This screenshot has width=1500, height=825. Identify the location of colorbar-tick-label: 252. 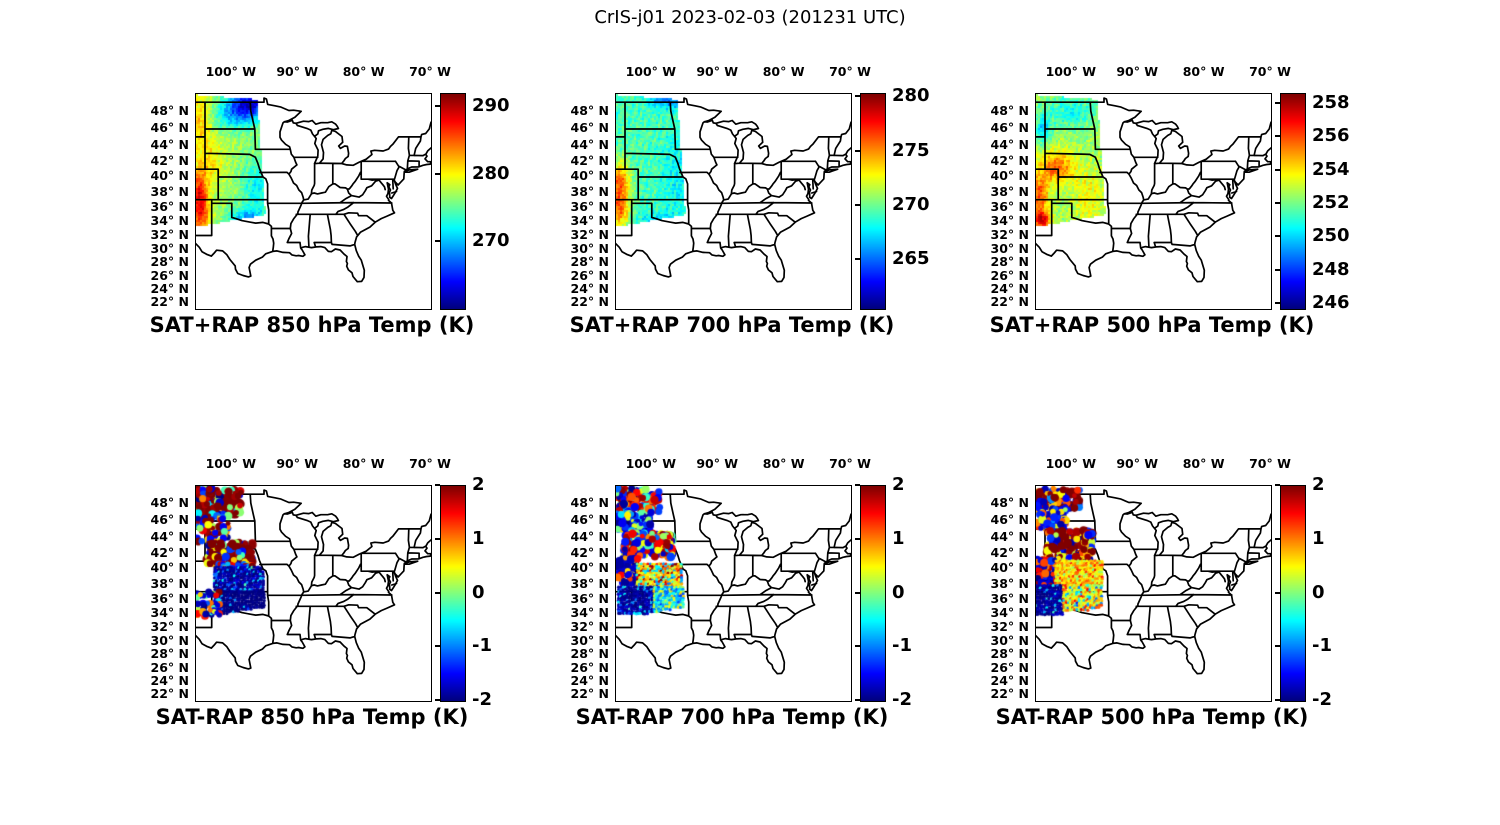
(1331, 202).